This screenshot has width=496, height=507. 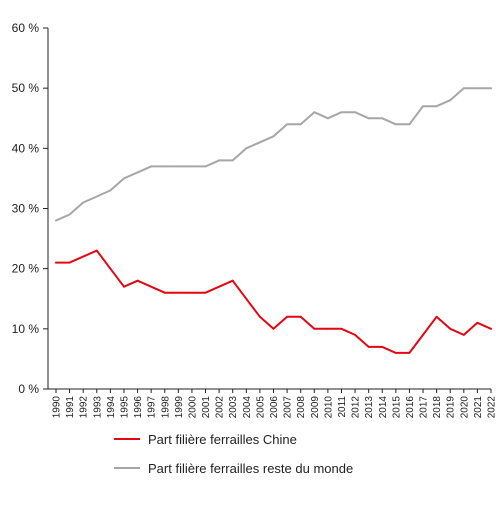 I want to click on x-tick-label: 2017, so click(x=424, y=407).